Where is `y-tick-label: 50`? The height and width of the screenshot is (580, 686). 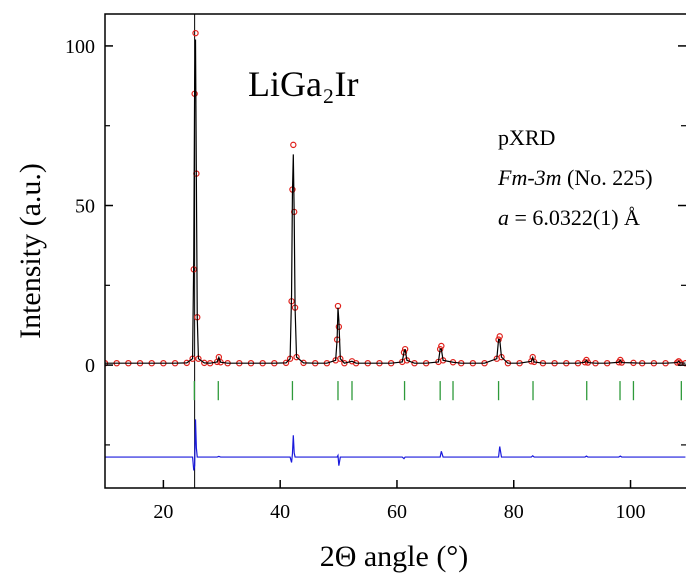
y-tick-label: 50 is located at coordinates (85, 207).